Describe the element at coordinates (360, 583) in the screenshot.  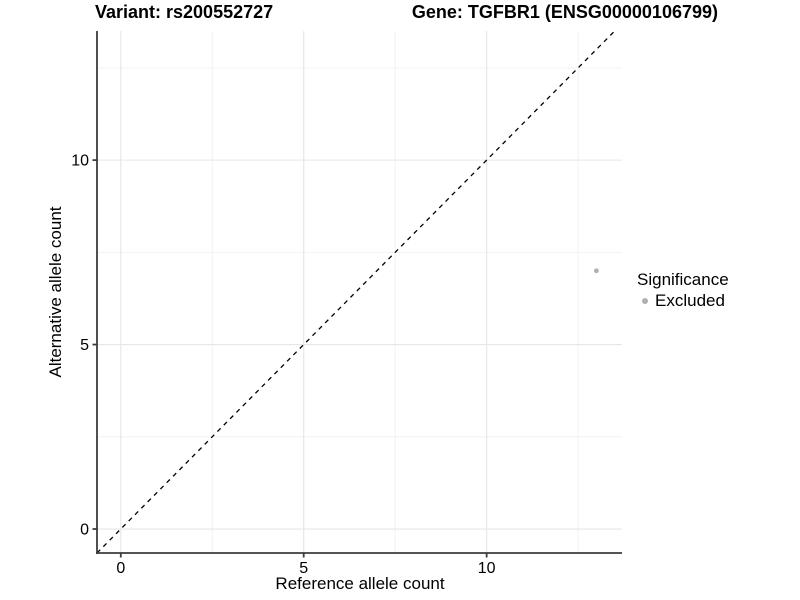
I see `x-axis-title: Reference allele count` at that location.